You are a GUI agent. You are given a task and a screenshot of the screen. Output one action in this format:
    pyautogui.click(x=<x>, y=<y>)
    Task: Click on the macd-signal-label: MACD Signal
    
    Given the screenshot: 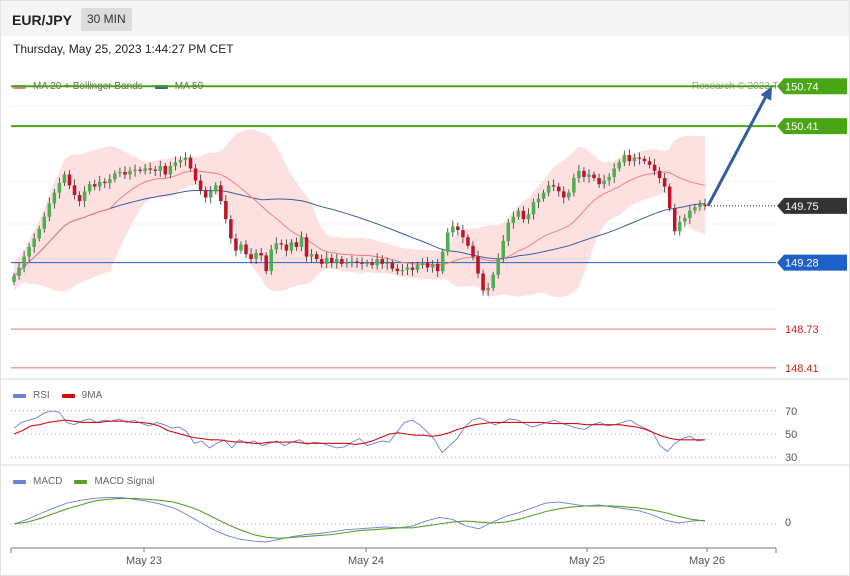 What is the action you would take?
    pyautogui.click(x=124, y=481)
    